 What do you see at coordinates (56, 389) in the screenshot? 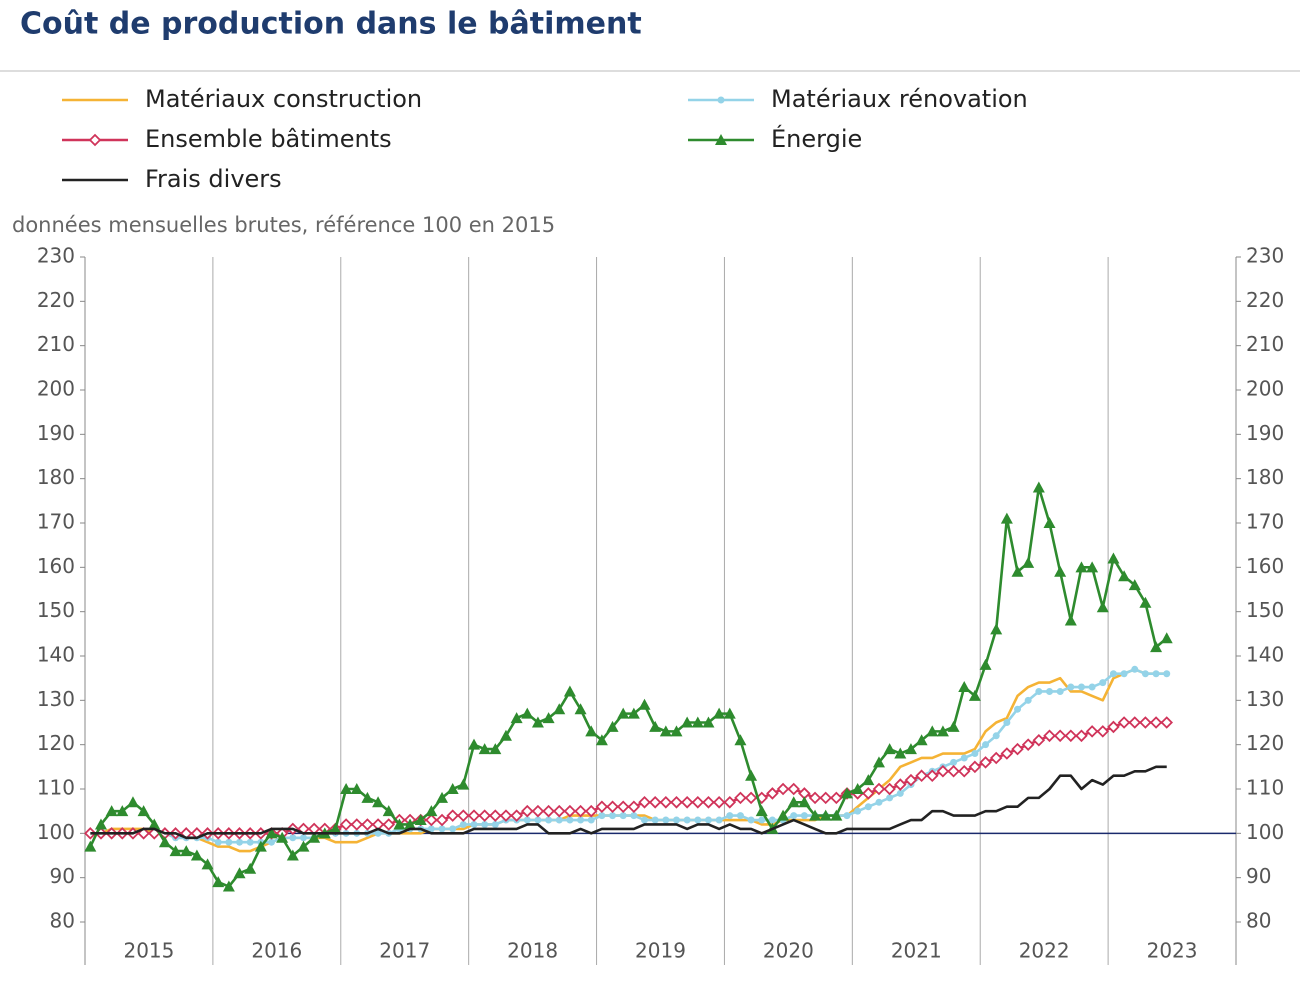
I see `y-tick-label: 200` at bounding box center [56, 389].